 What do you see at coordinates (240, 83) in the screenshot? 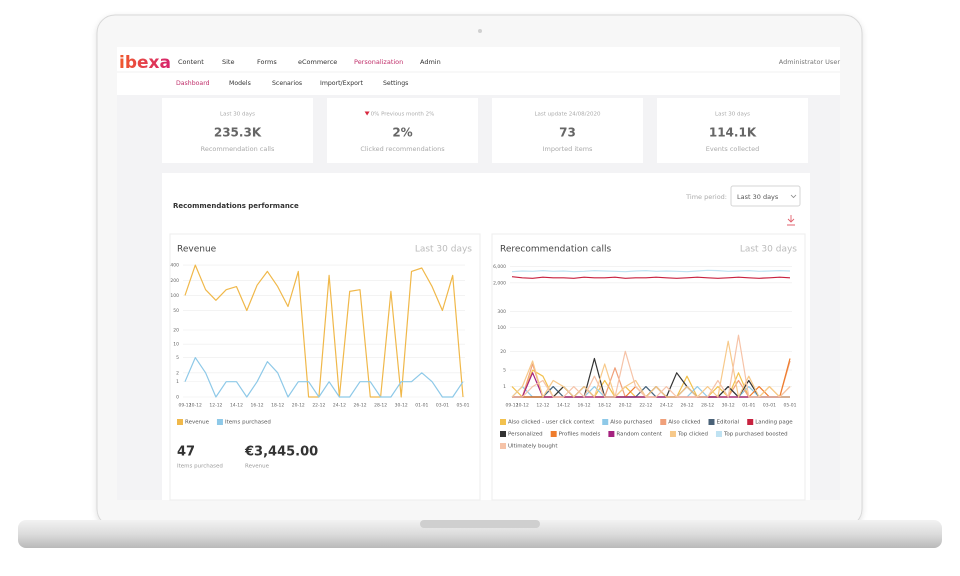
I see `submenu-item: Models` at bounding box center [240, 83].